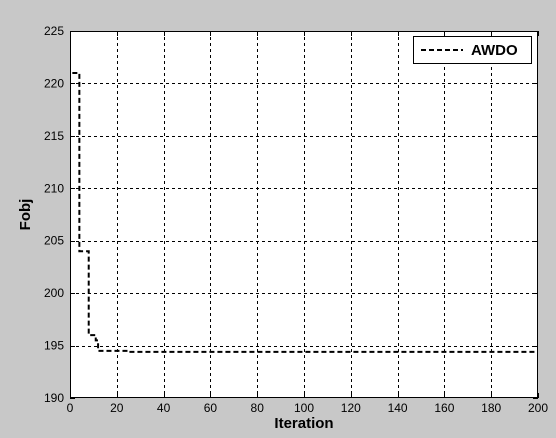  I want to click on y-tick-label: 205, so click(54, 241).